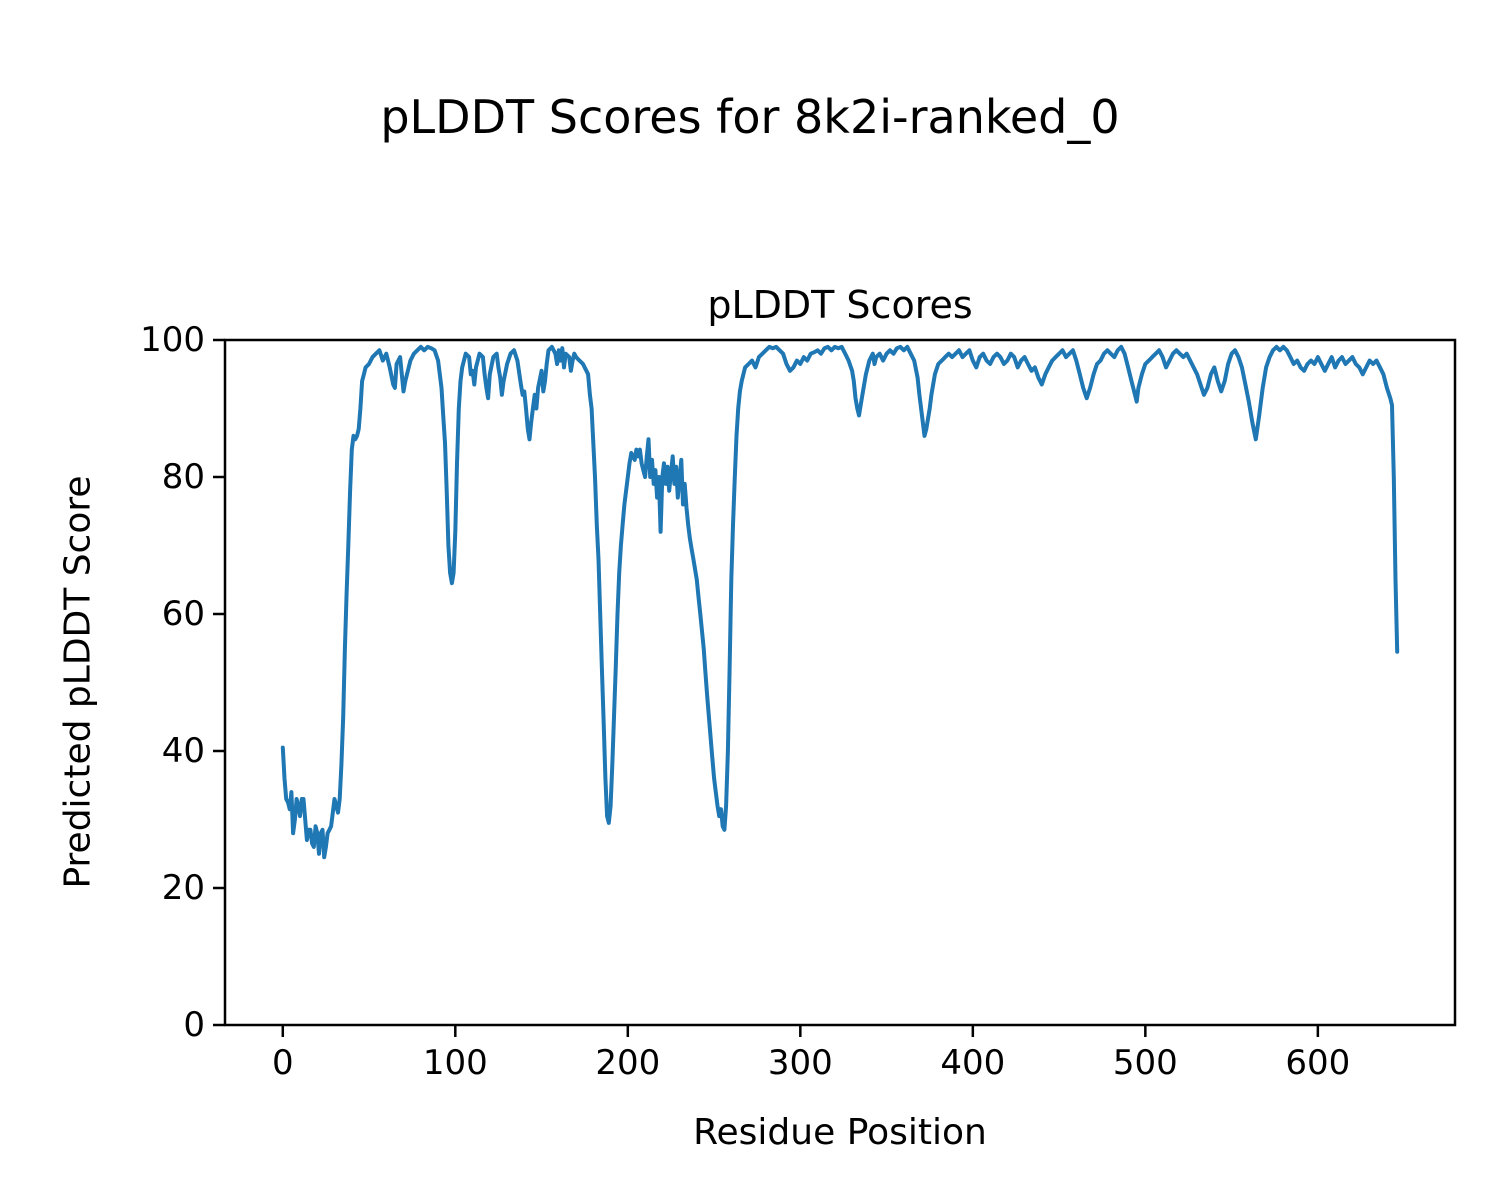 This screenshot has width=1500, height=1200. What do you see at coordinates (183, 751) in the screenshot?
I see `y-tick-label: 40` at bounding box center [183, 751].